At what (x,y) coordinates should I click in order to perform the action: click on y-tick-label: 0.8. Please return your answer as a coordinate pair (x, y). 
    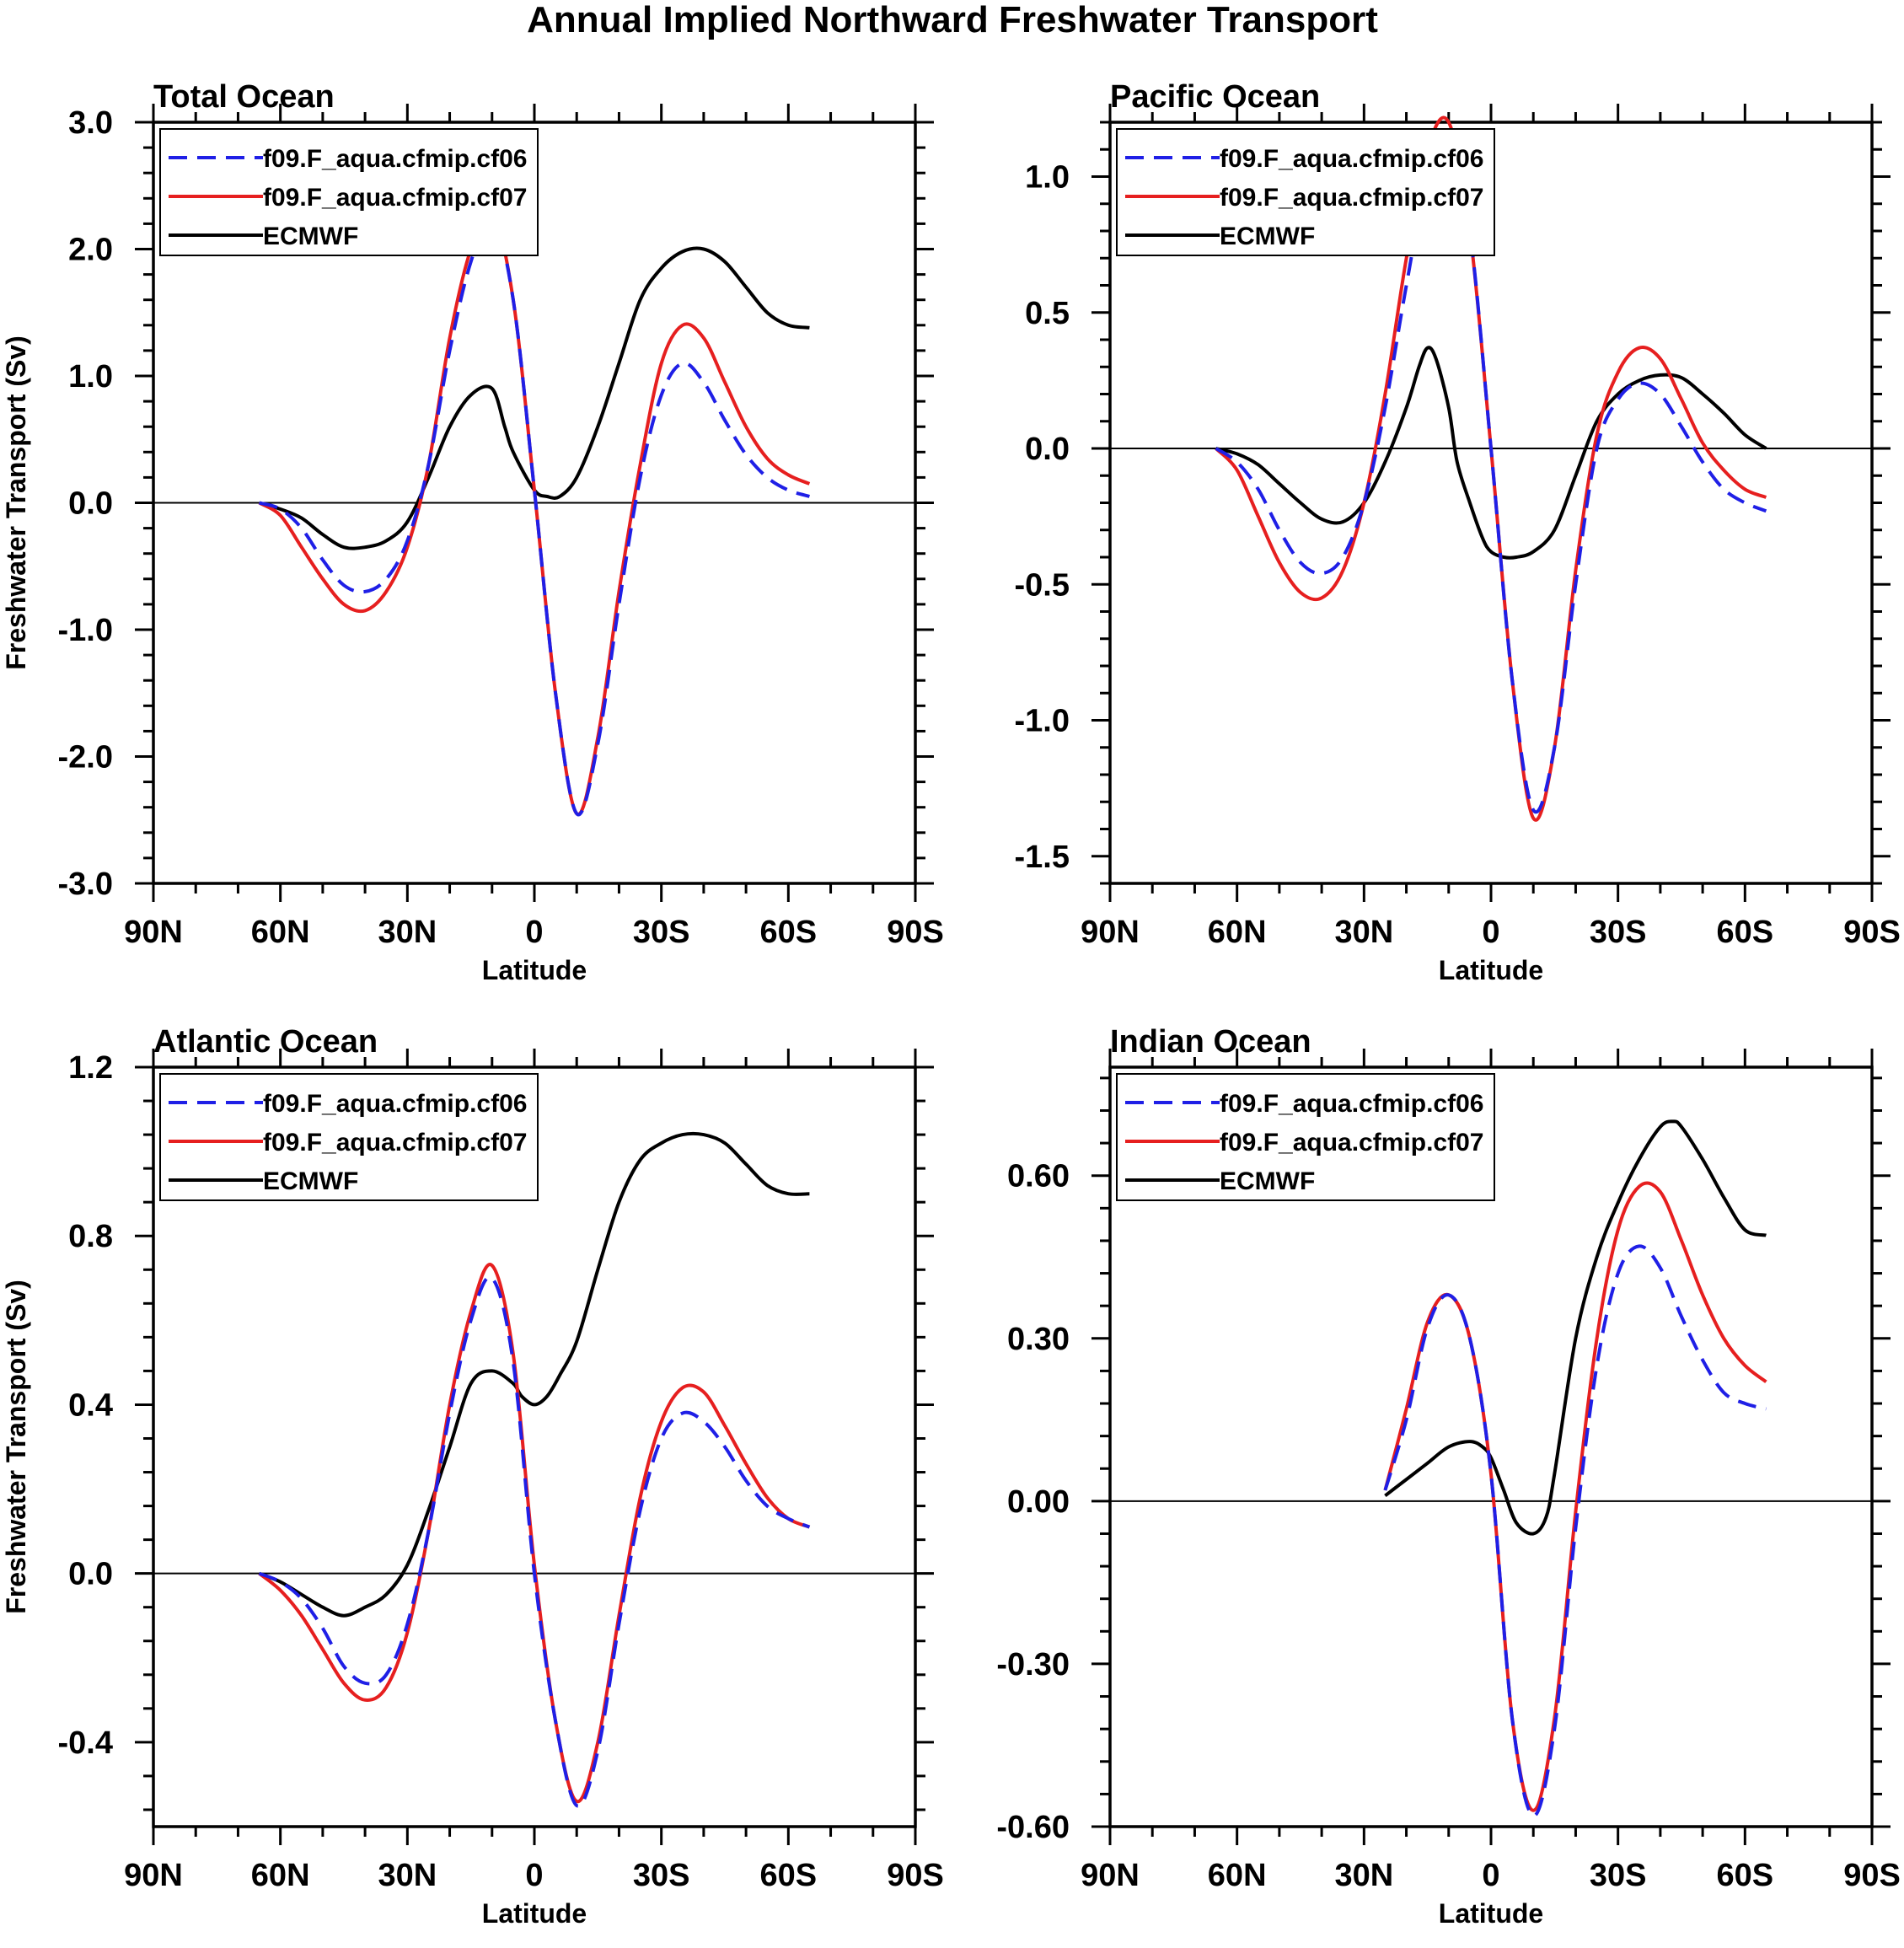
    Looking at the image, I should click on (90, 1236).